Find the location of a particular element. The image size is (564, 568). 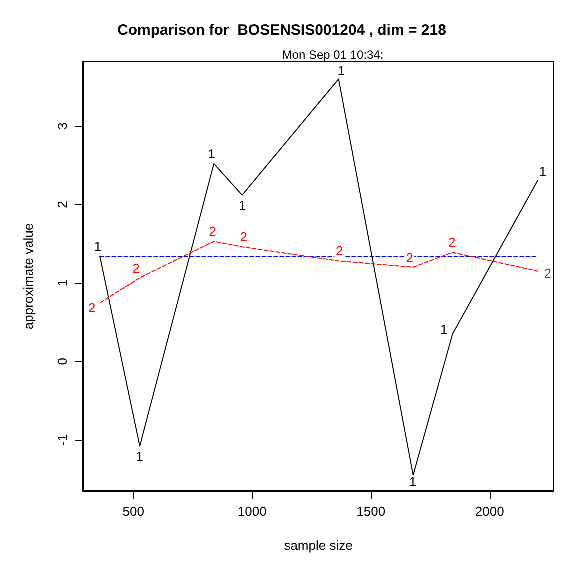

y-tick-label: 3 is located at coordinates (62, 126).